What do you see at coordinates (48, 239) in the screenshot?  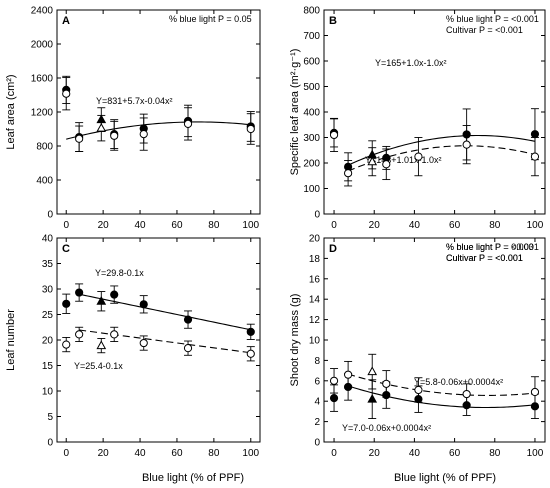 I see `y-tick-label: 40` at bounding box center [48, 239].